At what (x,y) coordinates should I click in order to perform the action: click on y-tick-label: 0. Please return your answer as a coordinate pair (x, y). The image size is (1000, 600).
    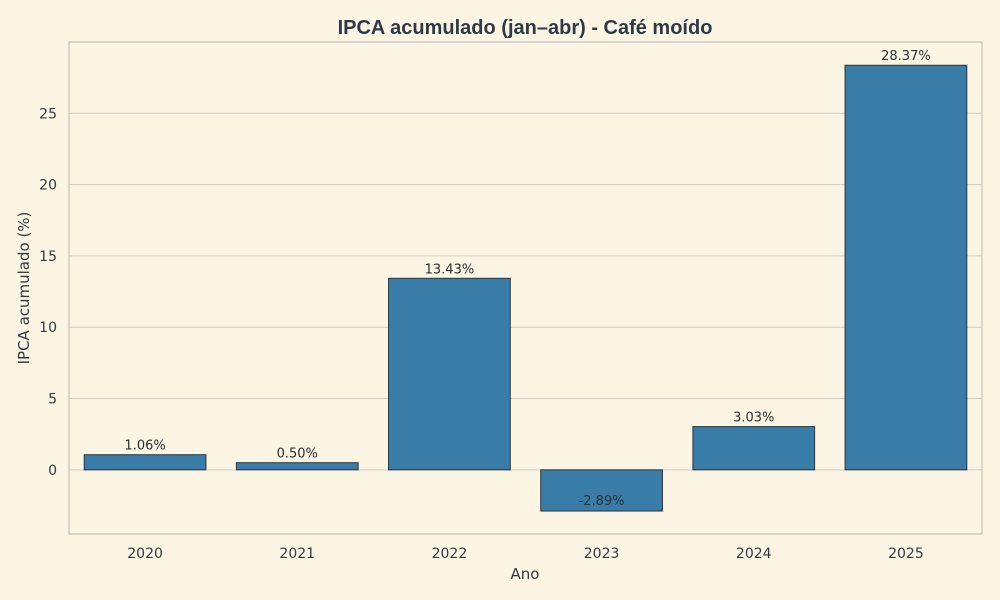
    Looking at the image, I should click on (52, 471).